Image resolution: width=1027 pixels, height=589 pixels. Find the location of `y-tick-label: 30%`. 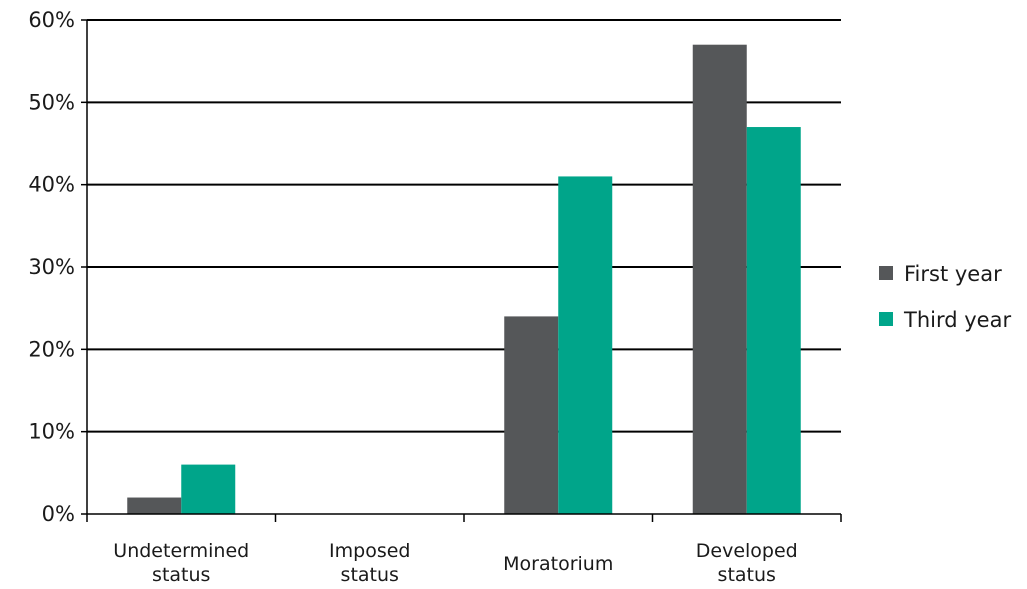

y-tick-label: 30% is located at coordinates (51, 267).